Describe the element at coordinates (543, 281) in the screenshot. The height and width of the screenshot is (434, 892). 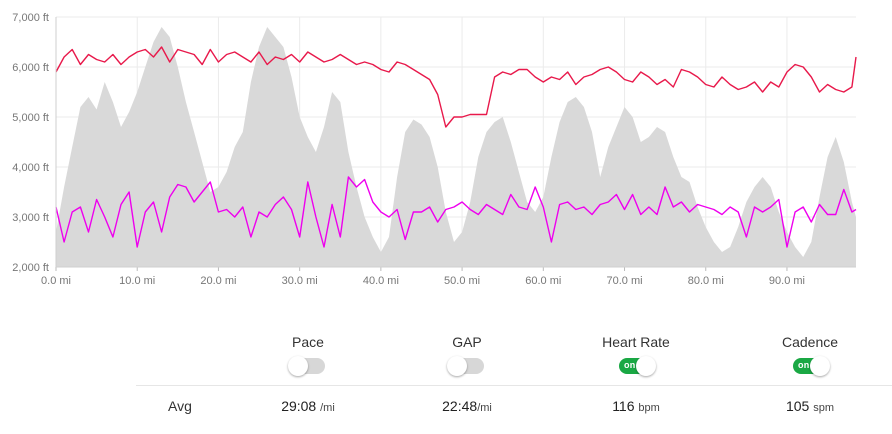
I see `x-tick-label: 60.0 mi` at that location.